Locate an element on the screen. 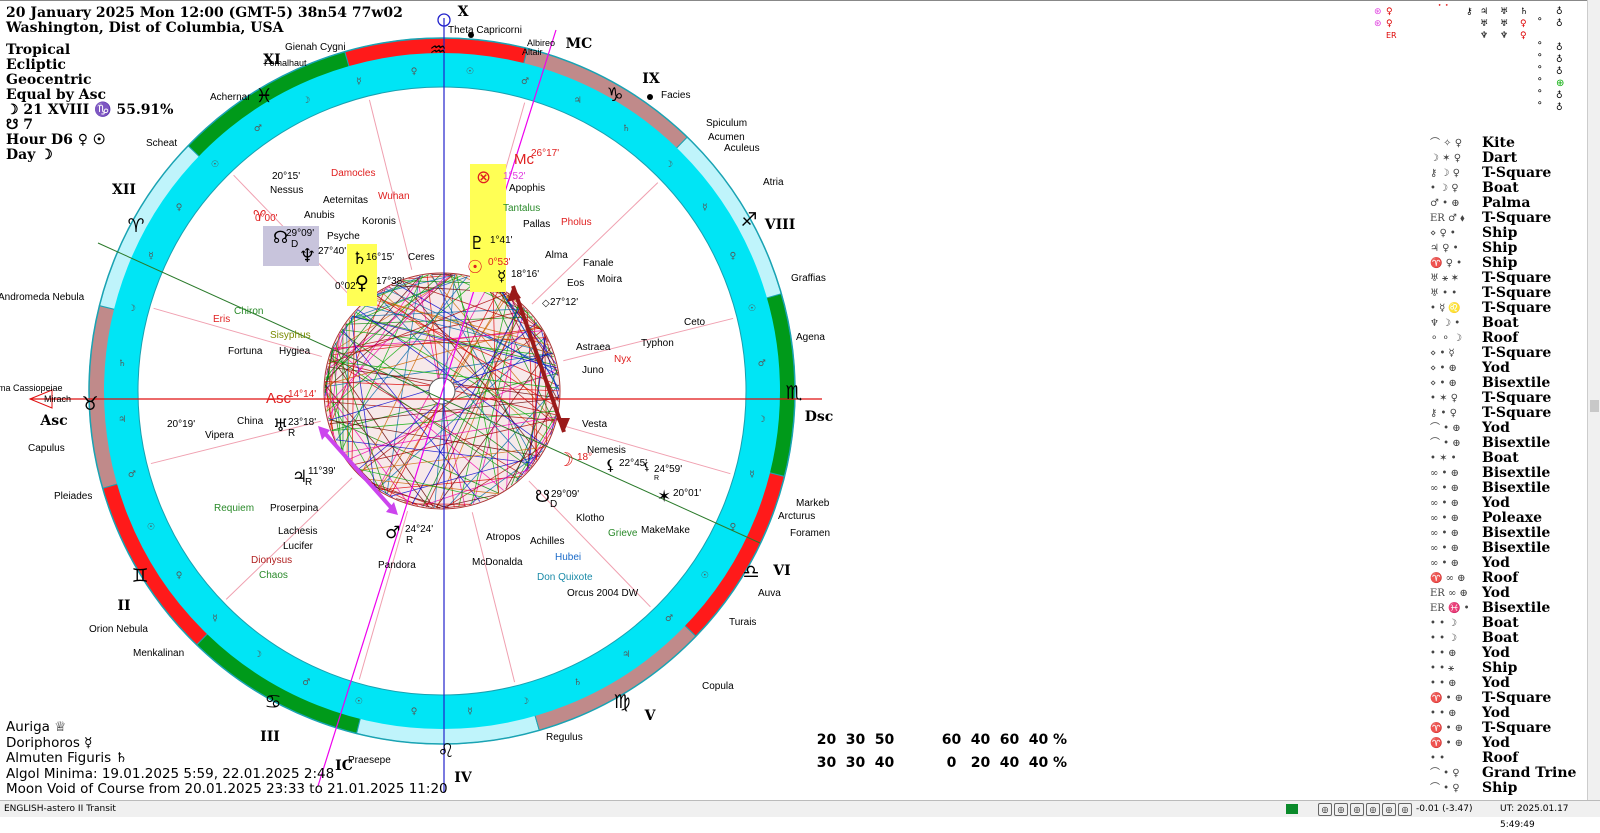  chart-label: Dionysus is located at coordinates (271, 560).